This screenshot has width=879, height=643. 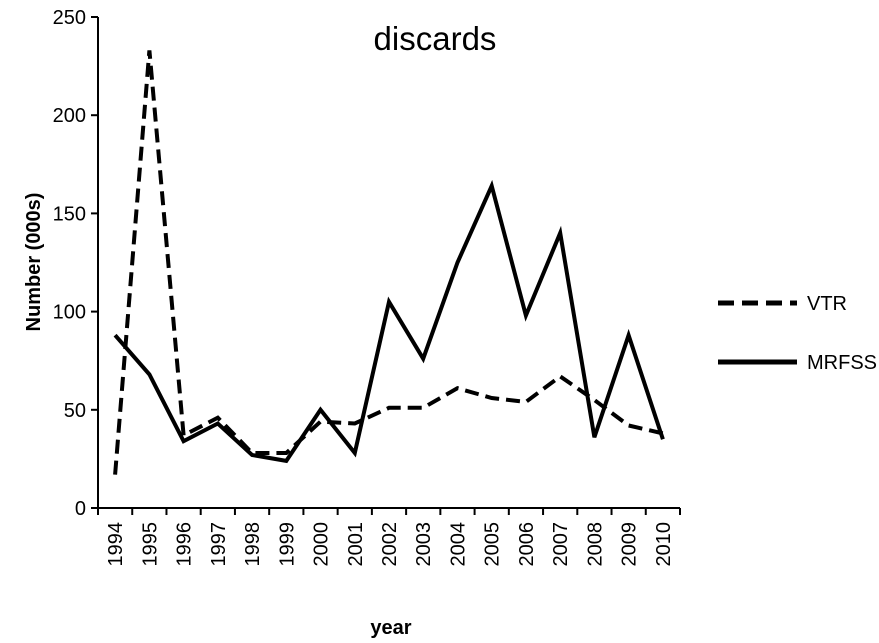 I want to click on x-tick-label: 2003, so click(x=424, y=544).